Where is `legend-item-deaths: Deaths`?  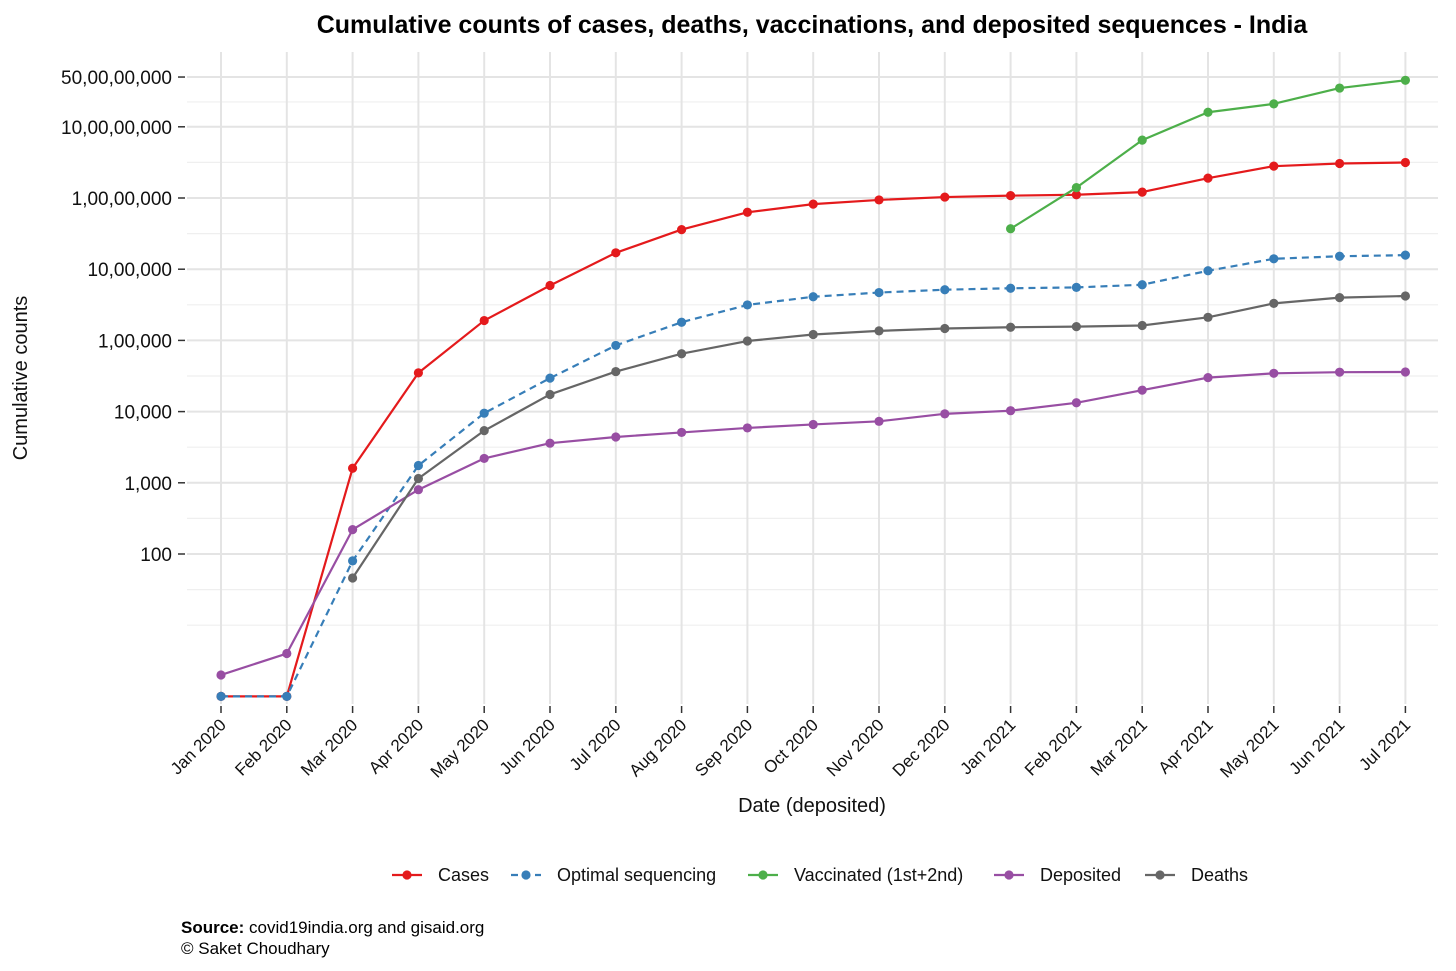 legend-item-deaths: Deaths is located at coordinates (1196, 875).